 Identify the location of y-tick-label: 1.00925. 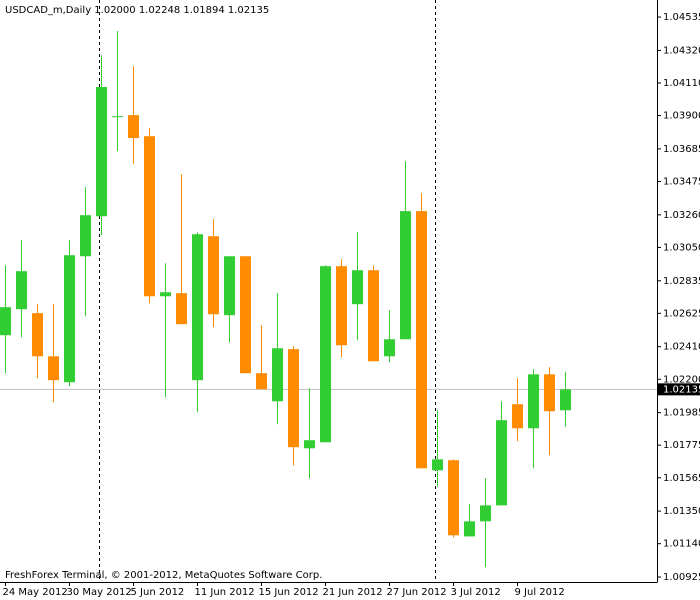
(681, 577).